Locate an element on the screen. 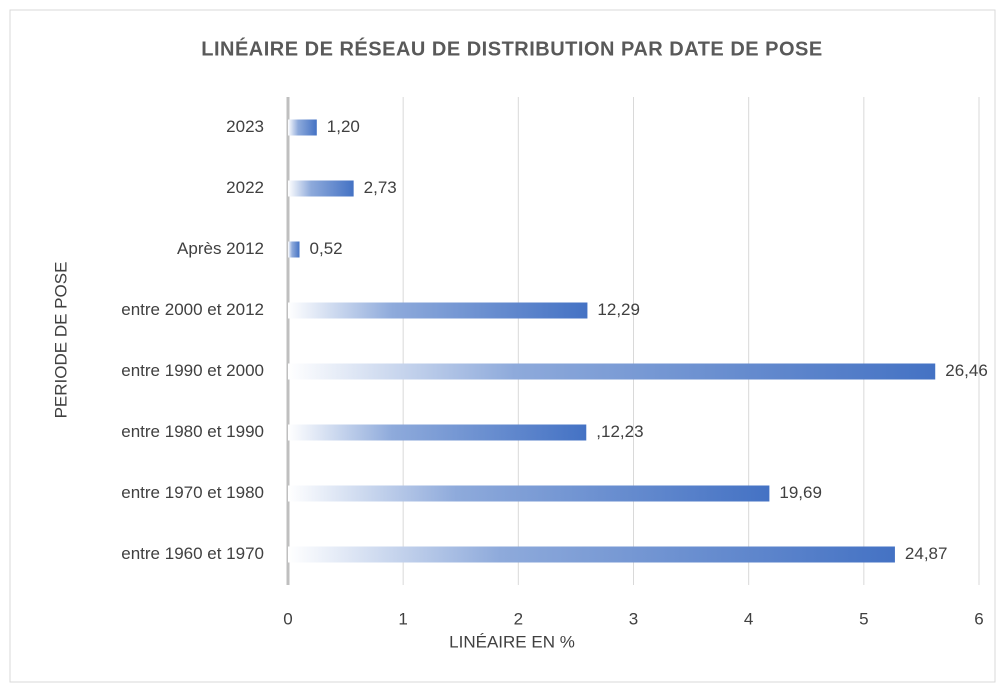 The height and width of the screenshot is (693, 1004). y-axis-label: PERIODE DE POSE is located at coordinates (60, 340).